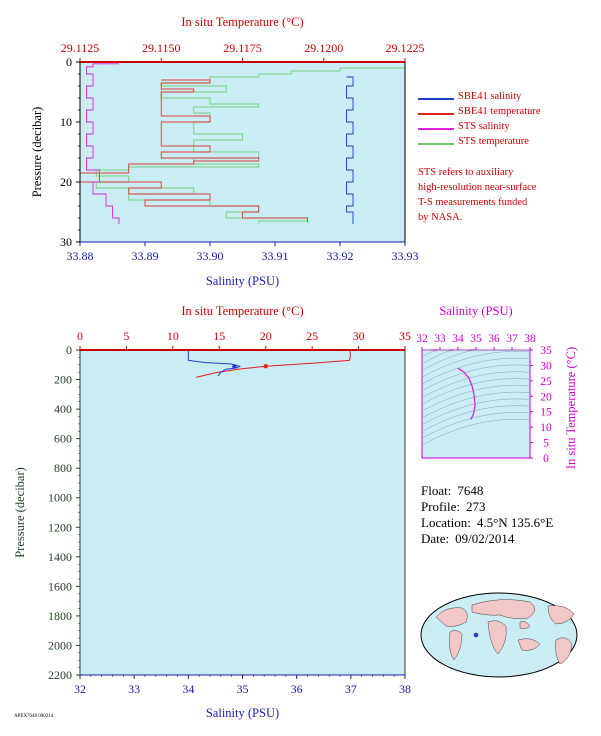  Describe the element at coordinates (405, 689) in the screenshot. I see `bottom-axis-tick-label: 38` at that location.